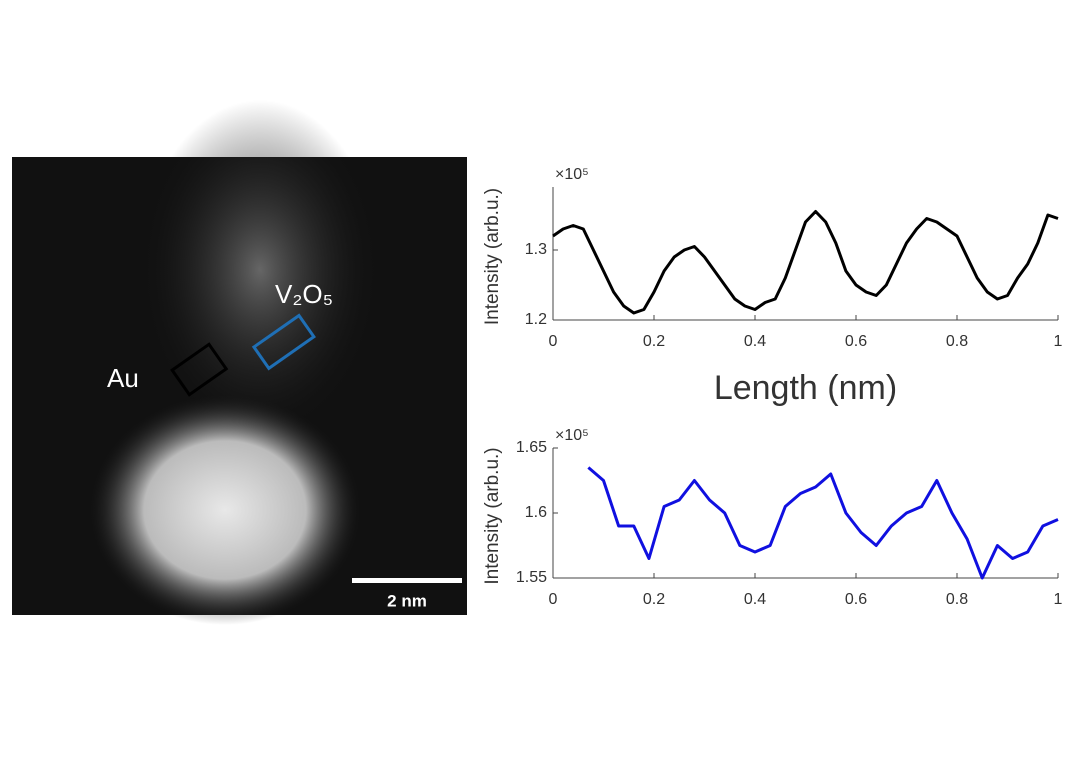  What do you see at coordinates (805, 388) in the screenshot?
I see `x-axis-label: Length (nm)` at bounding box center [805, 388].